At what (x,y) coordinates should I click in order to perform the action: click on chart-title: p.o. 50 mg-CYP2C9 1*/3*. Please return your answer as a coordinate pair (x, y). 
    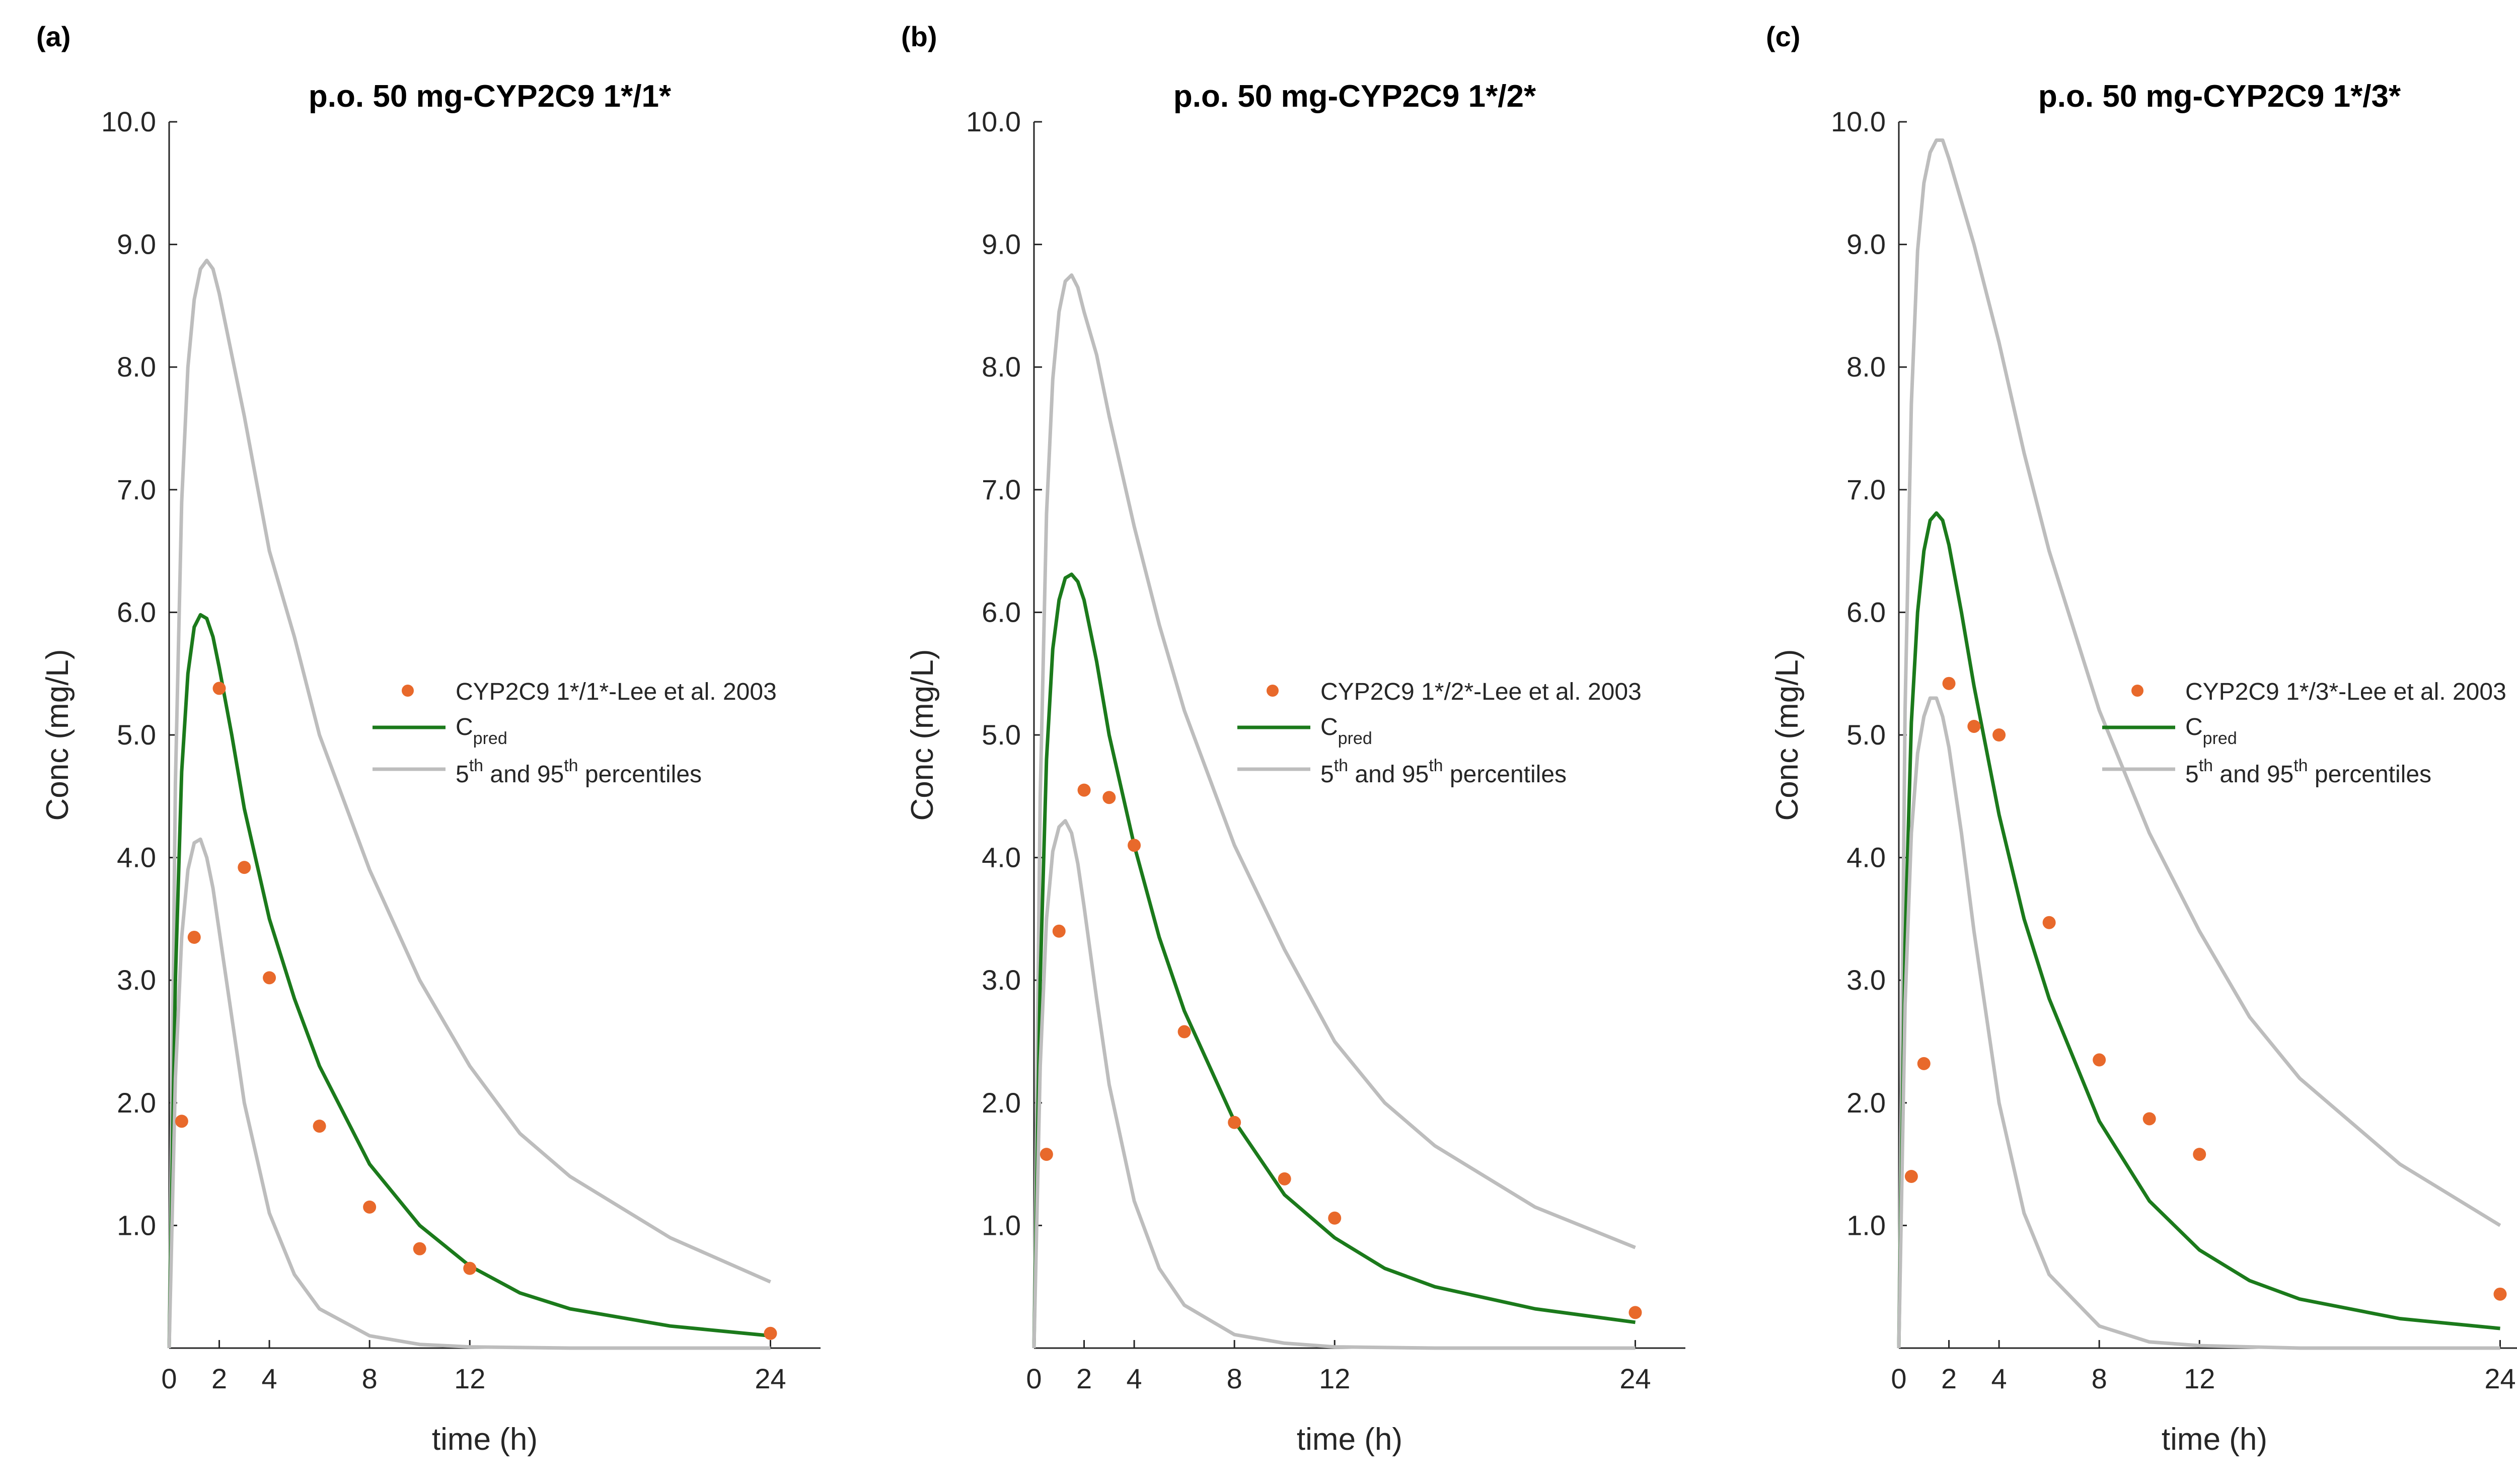
    Looking at the image, I should click on (2219, 97).